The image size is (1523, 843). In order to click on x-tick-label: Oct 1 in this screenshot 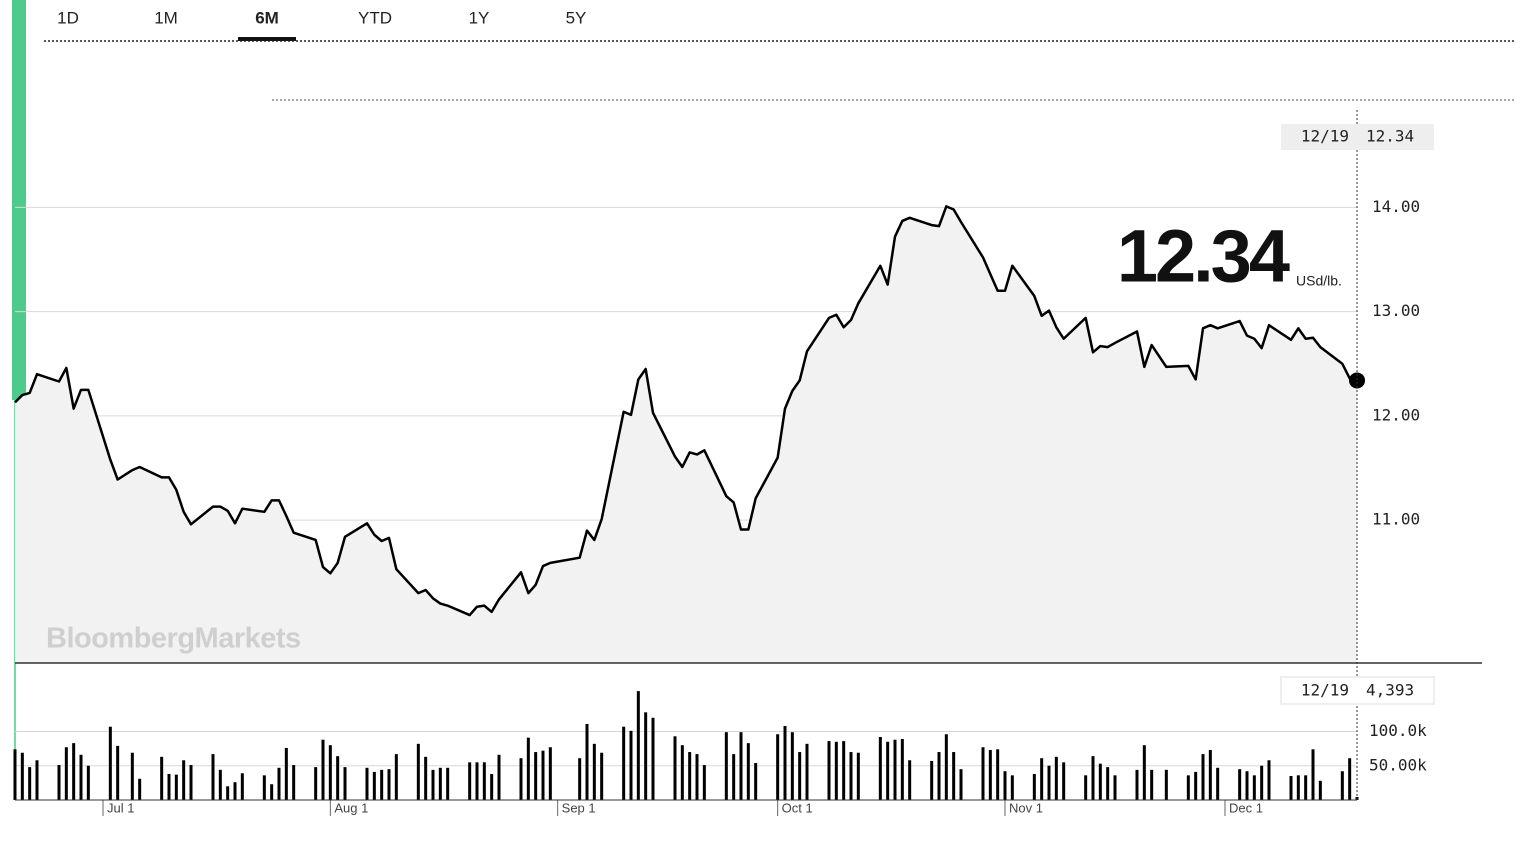, I will do `click(797, 807)`.